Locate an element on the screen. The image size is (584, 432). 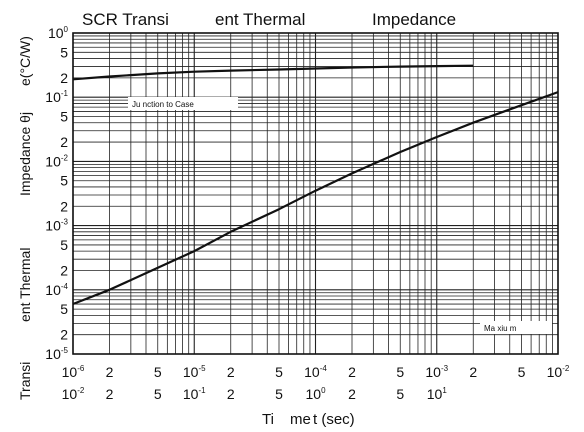
title-part-1: SCR Transi is located at coordinates (125, 19).